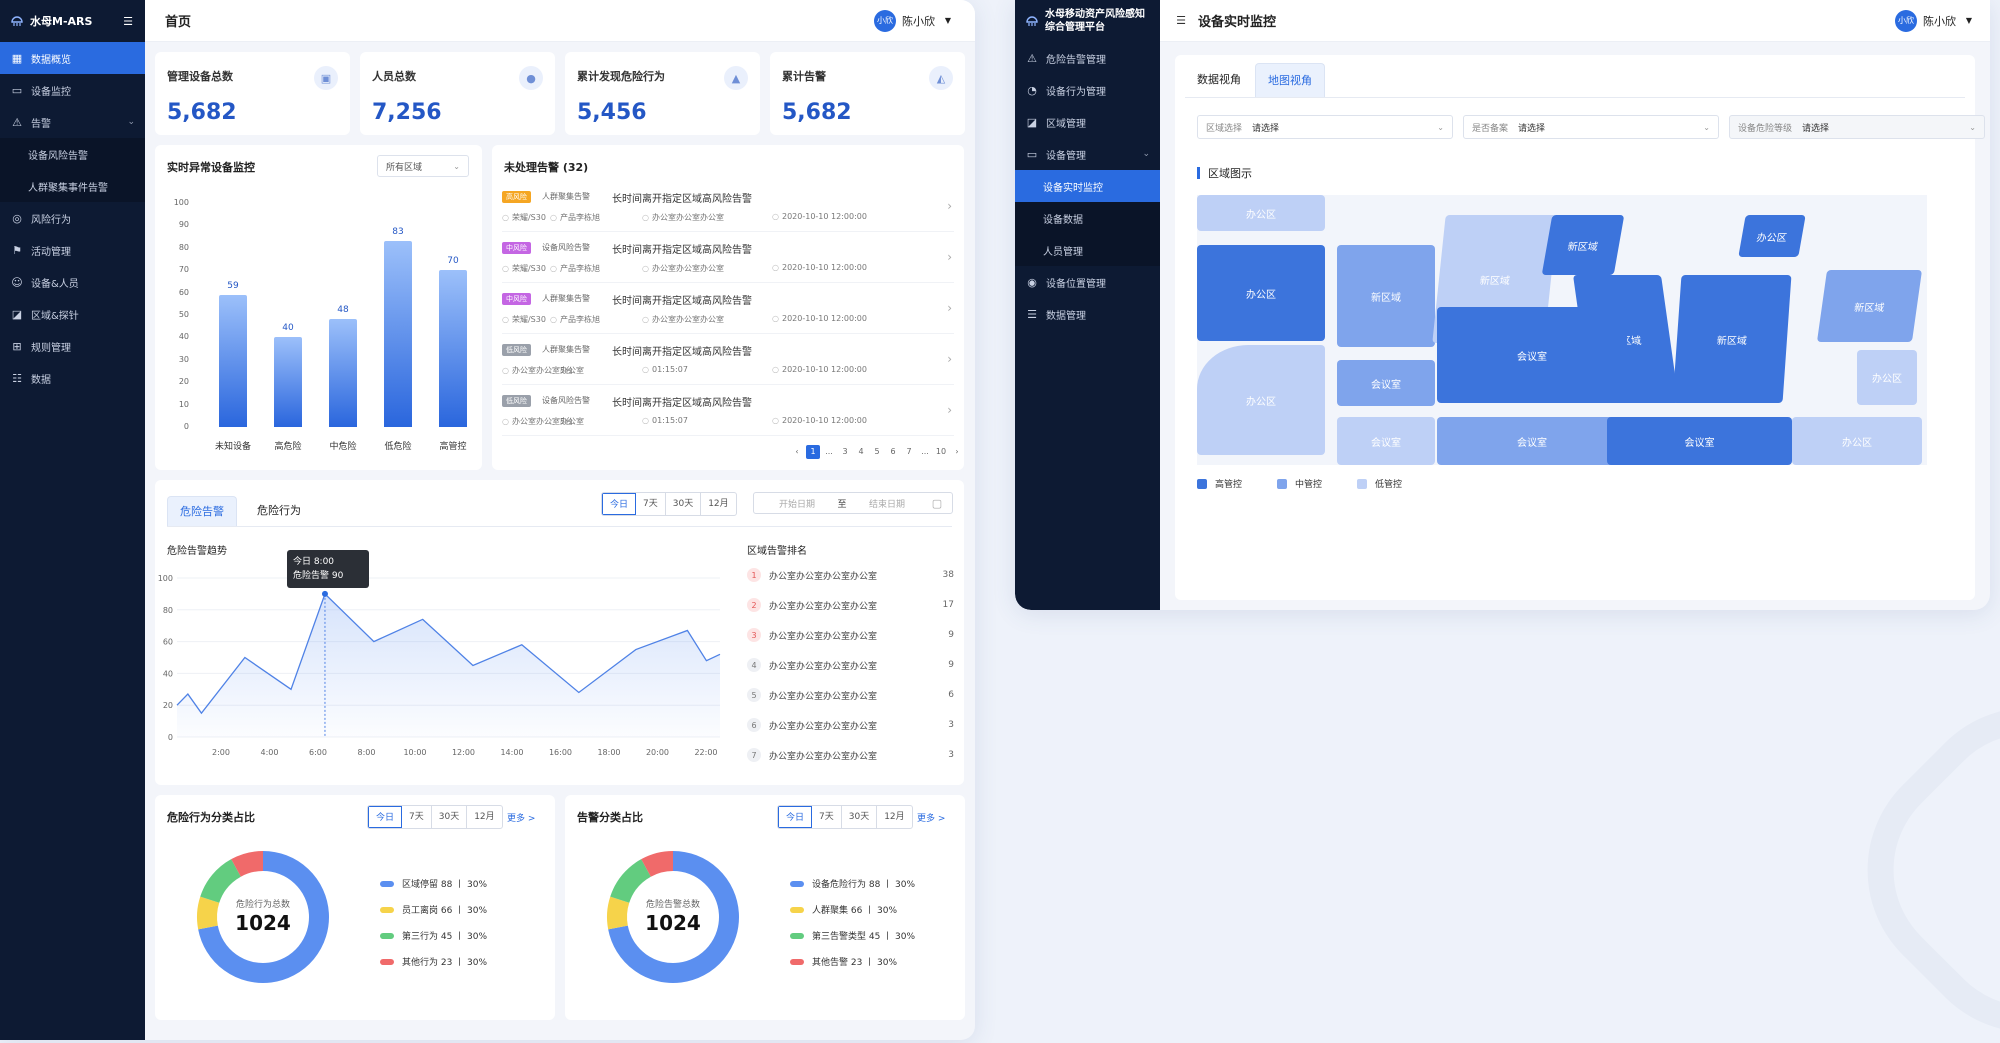 The width and height of the screenshot is (2000, 1043). Describe the element at coordinates (72, 346) in the screenshot. I see `sidebar-item-9: ⊞ 规则管理` at that location.